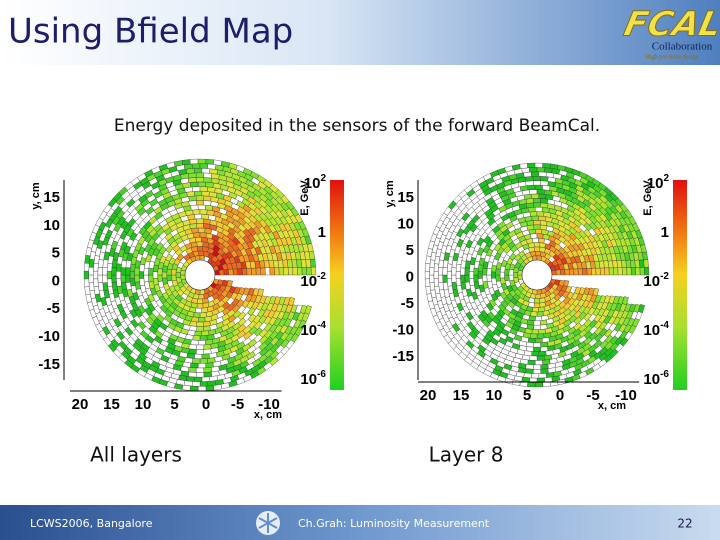  I want to click on y-tick-label: 10, so click(405, 223).